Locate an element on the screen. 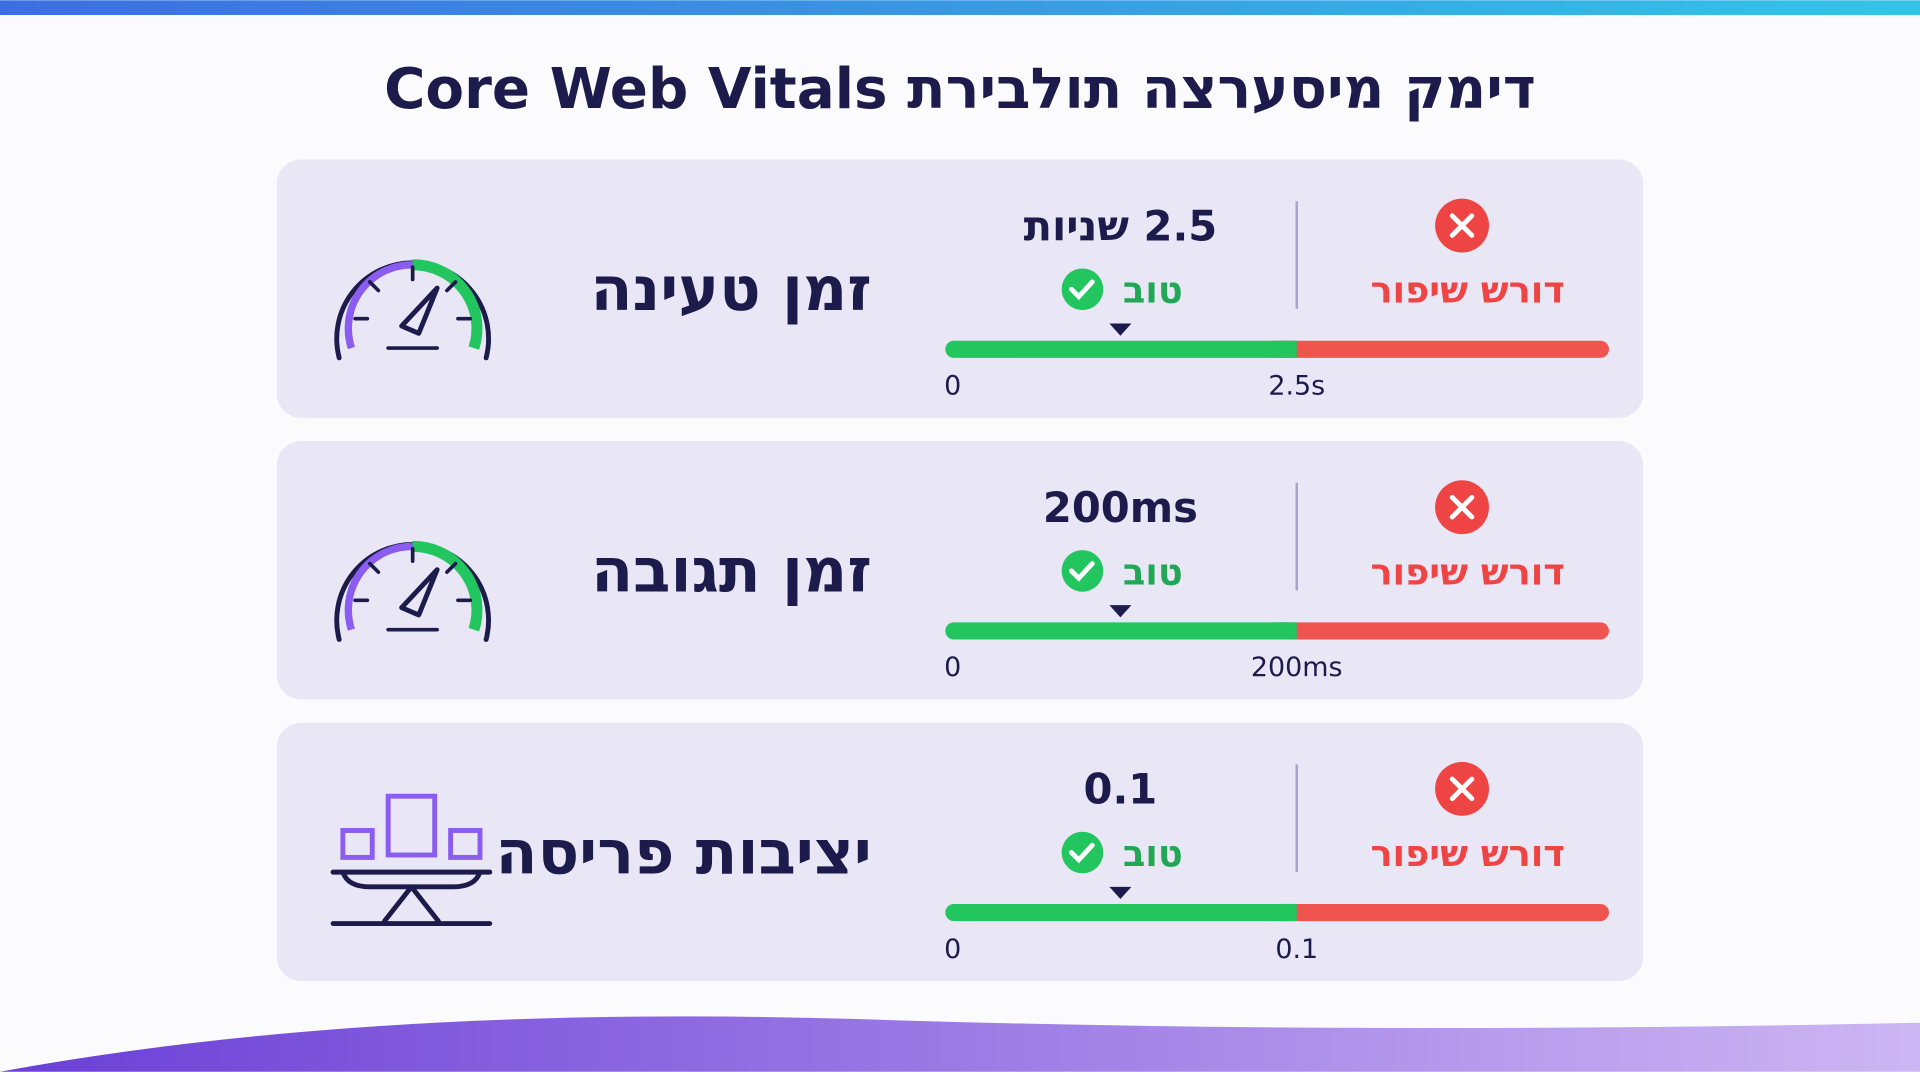  metric-value: 0.1 is located at coordinates (1121, 789).